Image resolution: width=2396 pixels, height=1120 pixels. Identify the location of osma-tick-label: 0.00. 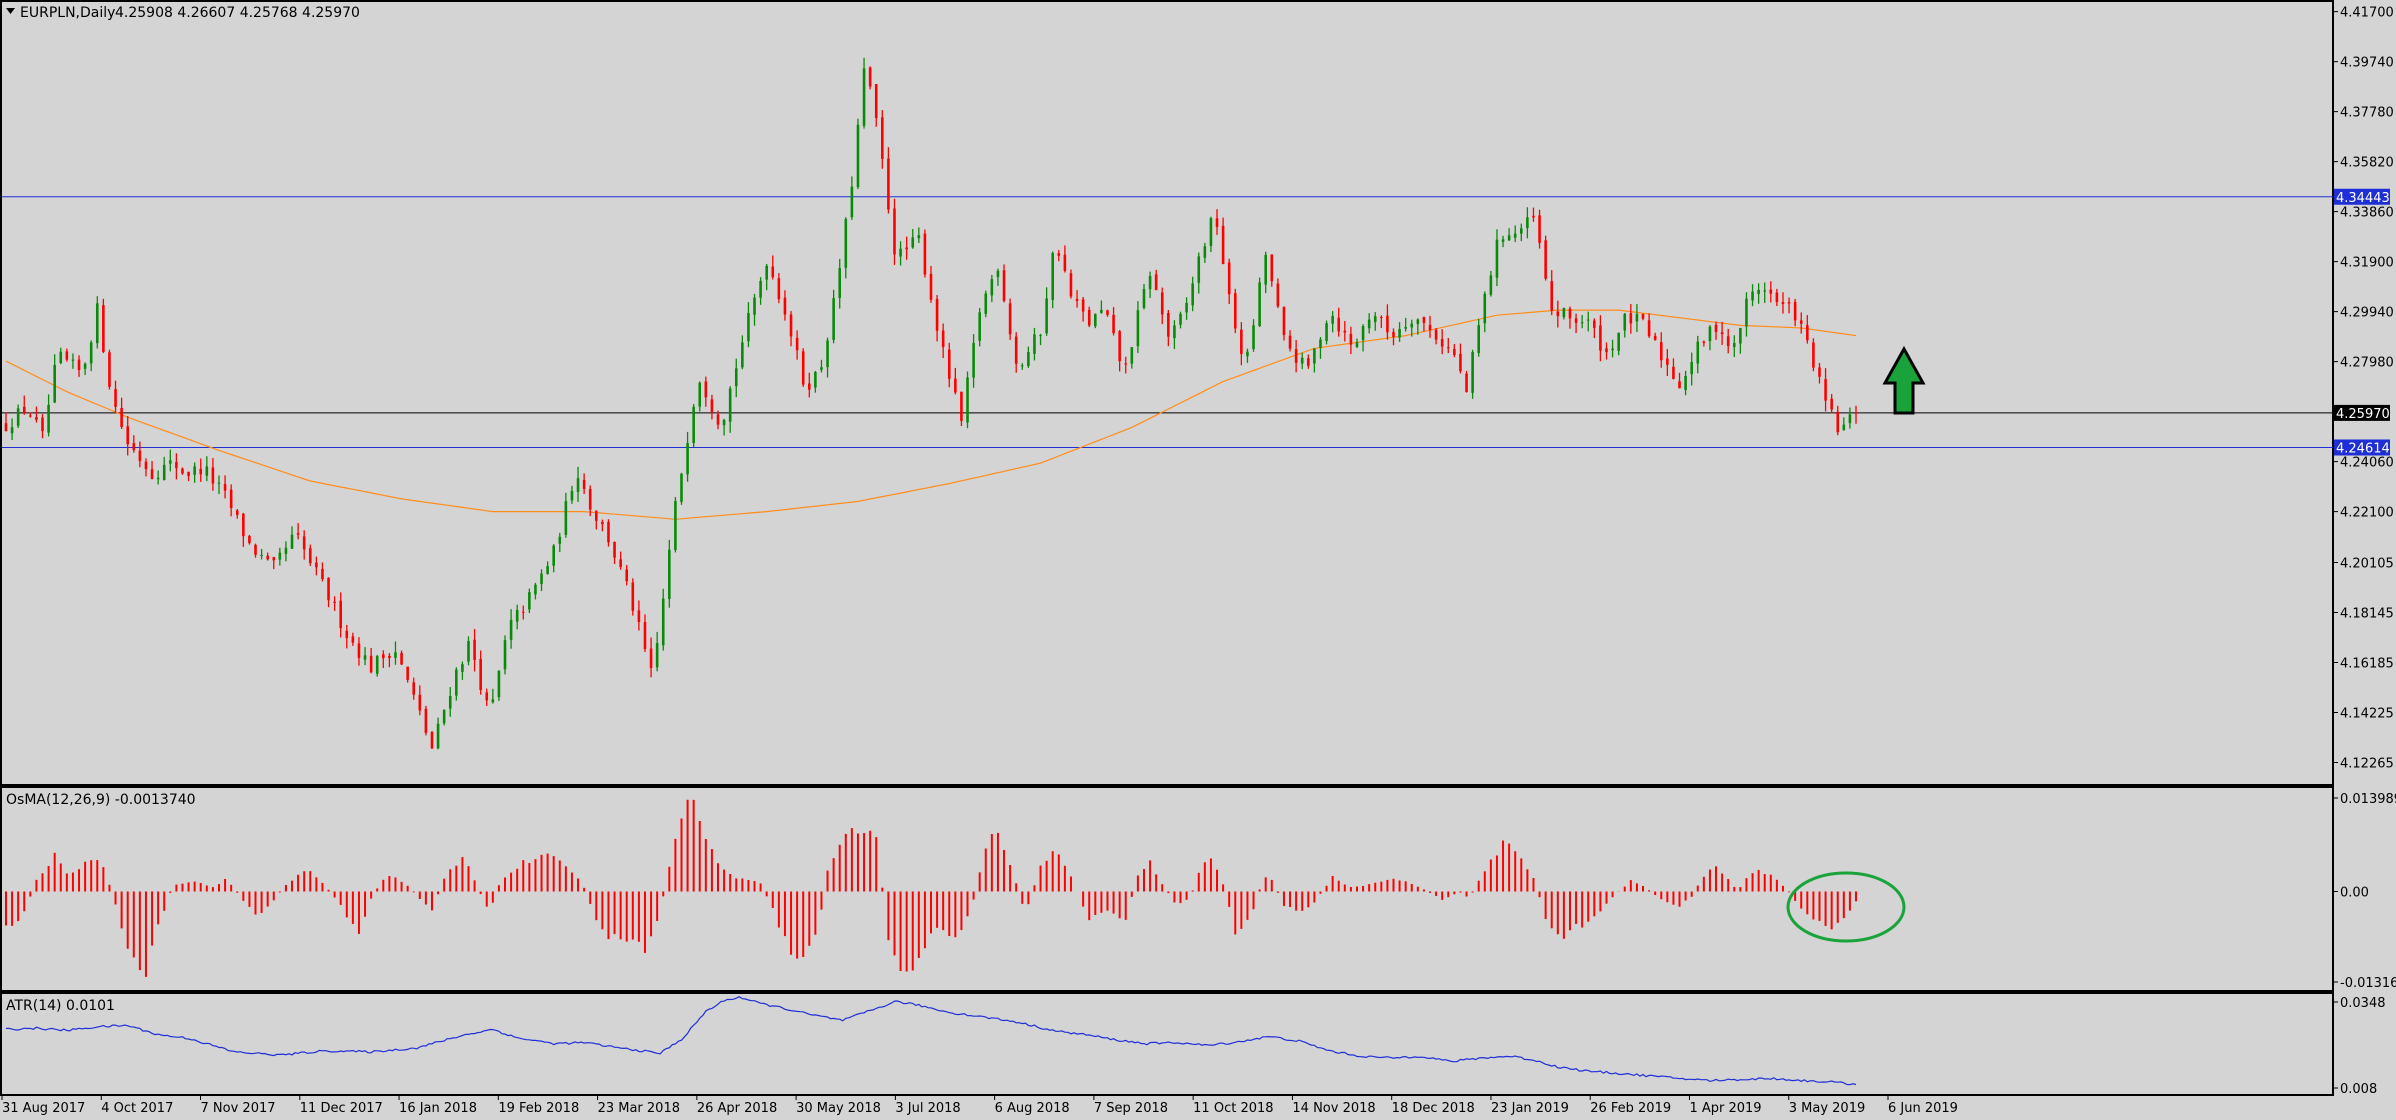
(2354, 893).